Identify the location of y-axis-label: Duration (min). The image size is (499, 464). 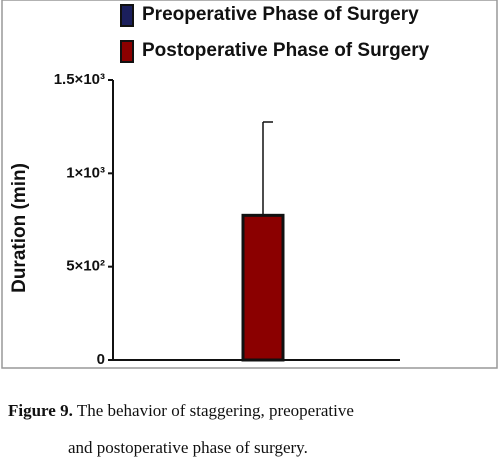
(19, 228).